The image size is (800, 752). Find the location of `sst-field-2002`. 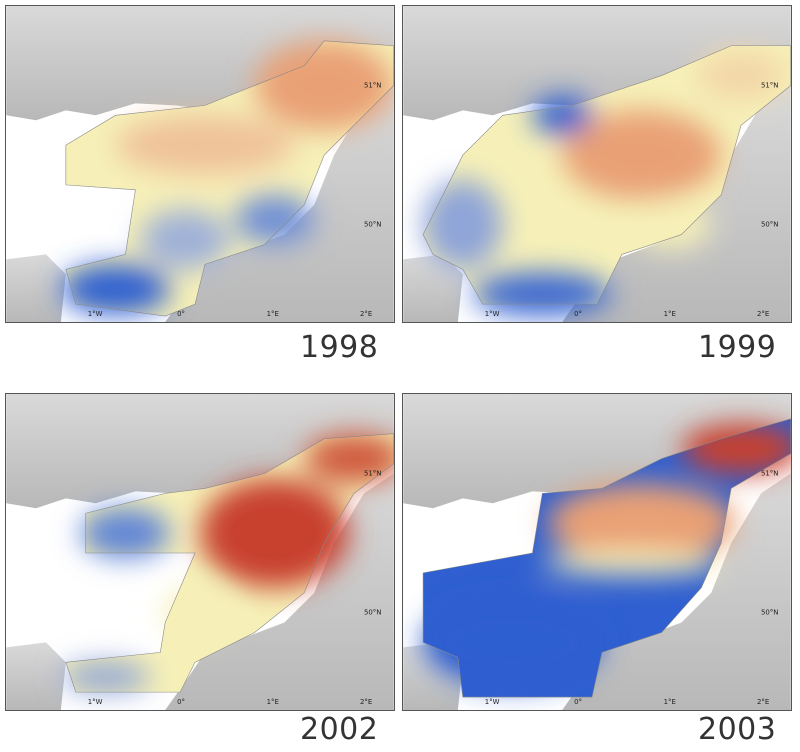

sst-field-2002 is located at coordinates (227, 563).